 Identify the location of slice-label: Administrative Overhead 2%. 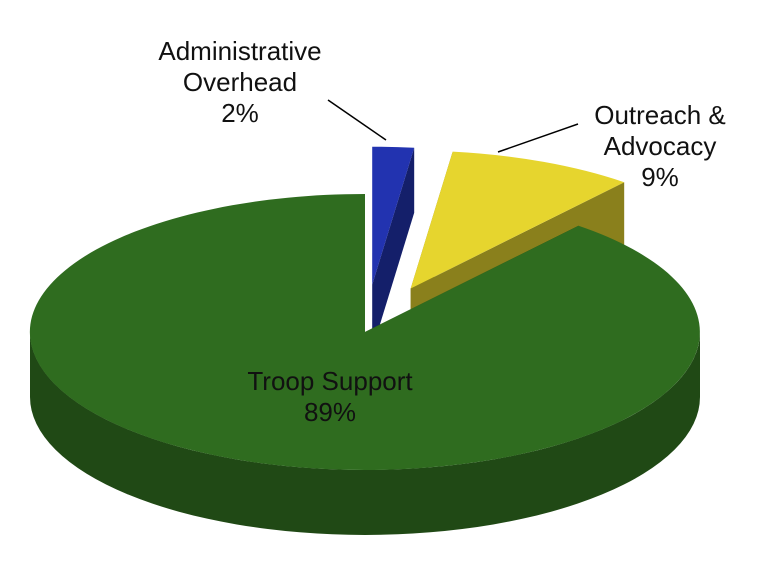
(240, 82).